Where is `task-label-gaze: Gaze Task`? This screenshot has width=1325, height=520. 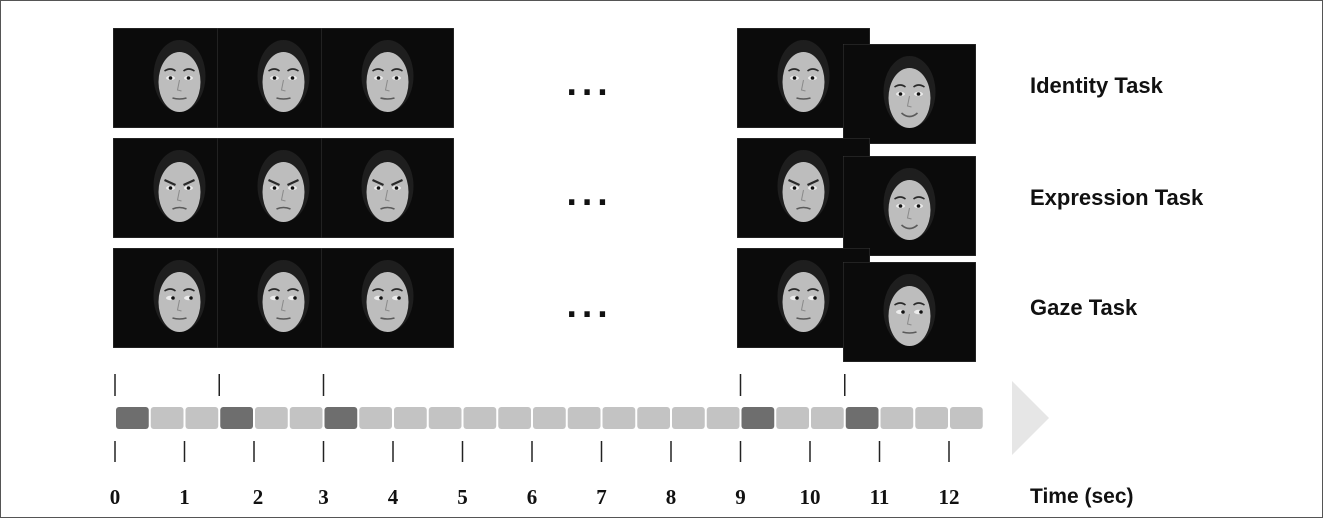 task-label-gaze: Gaze Task is located at coordinates (1084, 307).